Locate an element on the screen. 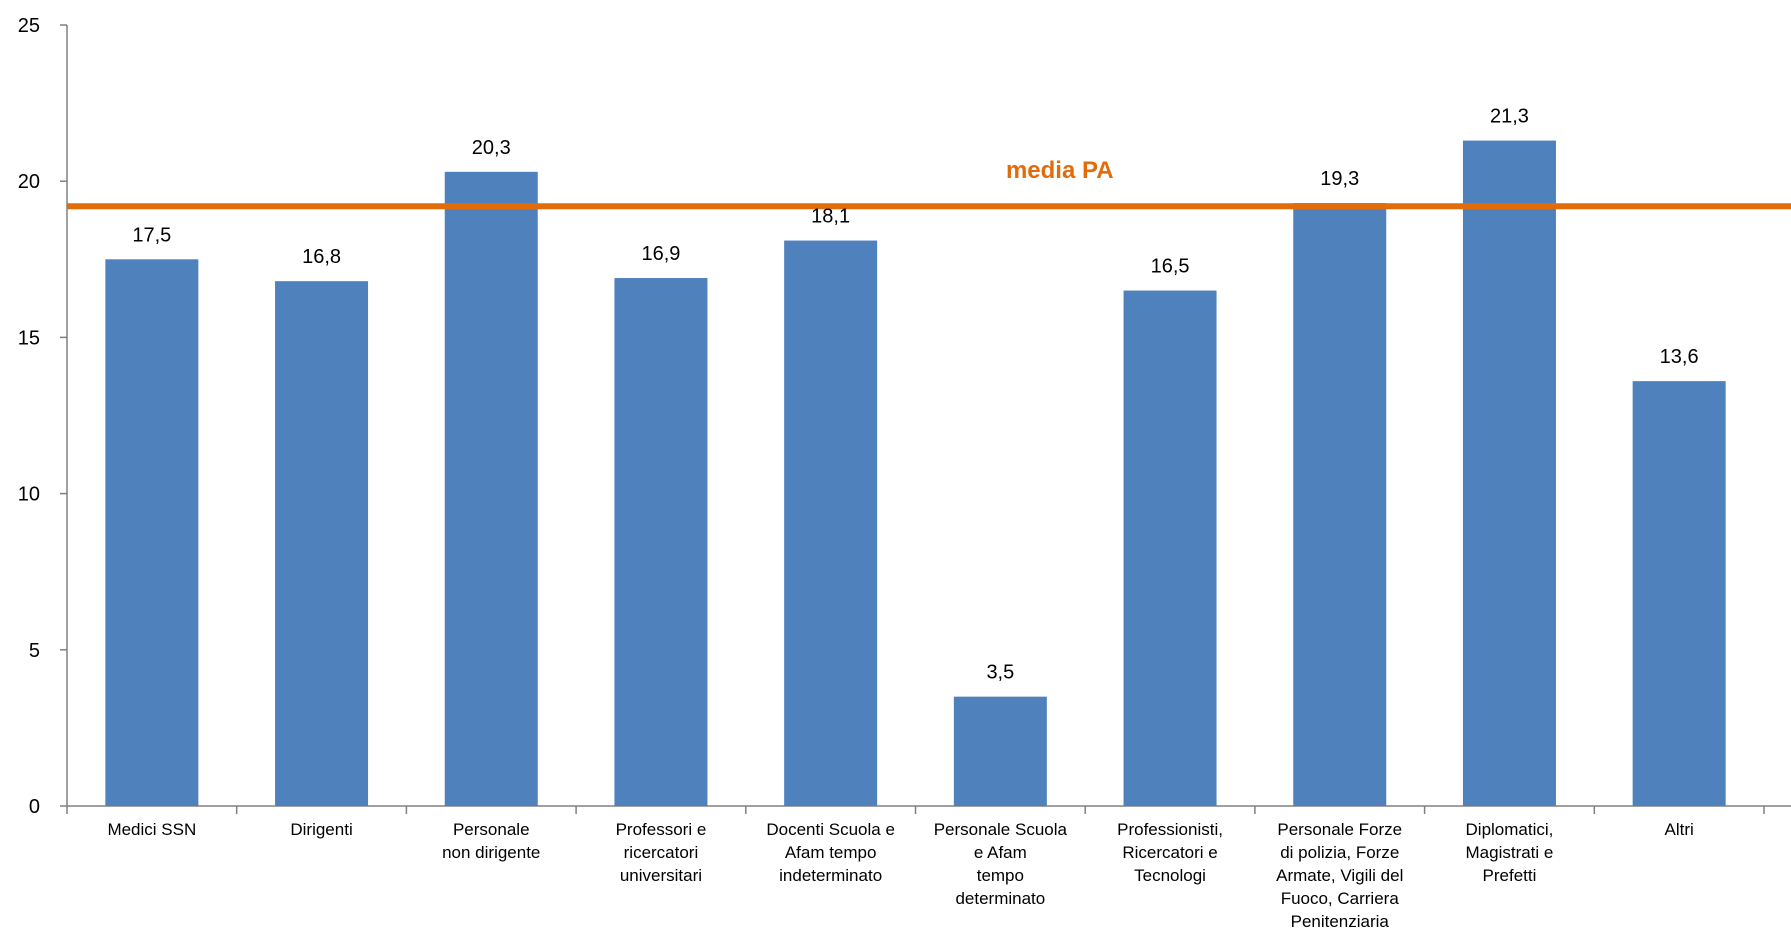 The height and width of the screenshot is (930, 1791). category-label-line: Prefetti is located at coordinates (1510, 875).